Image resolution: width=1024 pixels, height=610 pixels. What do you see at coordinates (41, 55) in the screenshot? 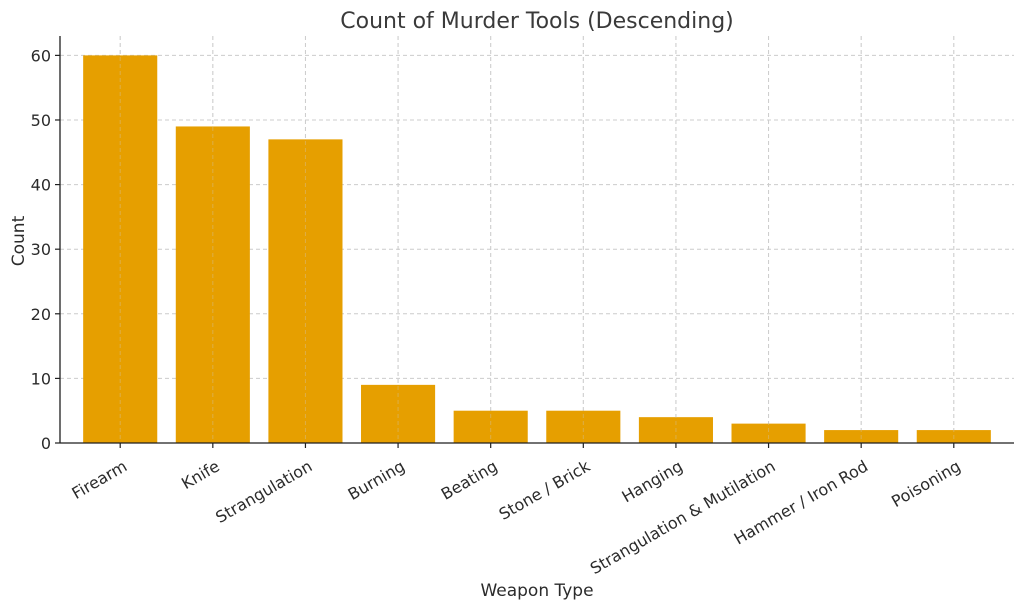
I see `y-tick-label: 60` at bounding box center [41, 55].